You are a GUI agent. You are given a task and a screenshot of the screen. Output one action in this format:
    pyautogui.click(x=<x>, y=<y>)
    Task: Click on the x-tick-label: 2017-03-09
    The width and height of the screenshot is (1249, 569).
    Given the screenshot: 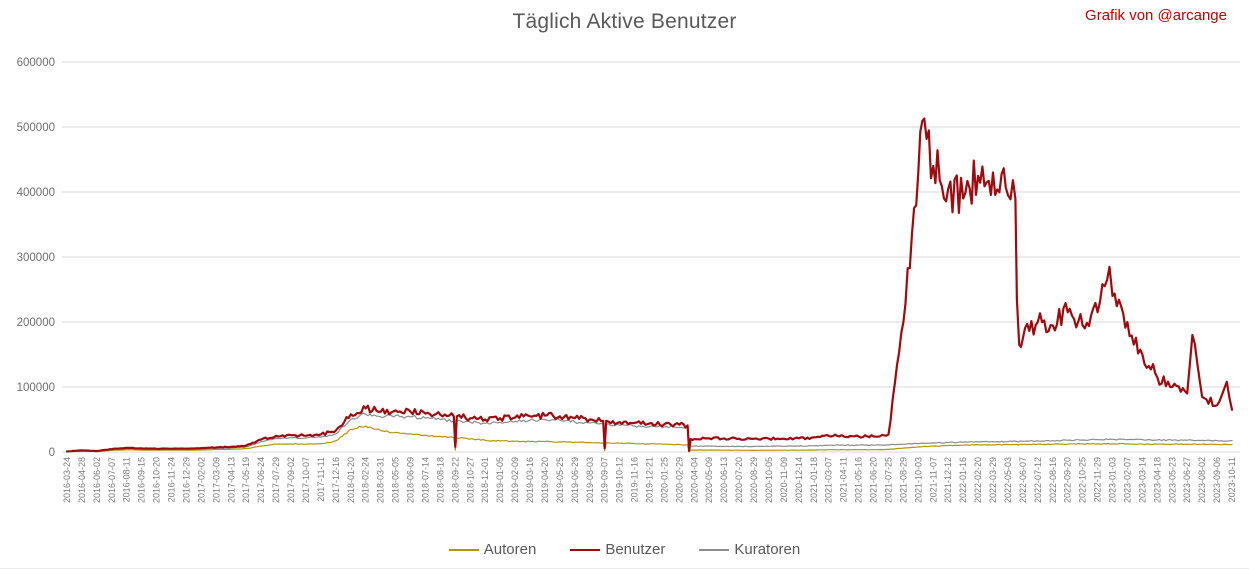 What is the action you would take?
    pyautogui.click(x=216, y=480)
    